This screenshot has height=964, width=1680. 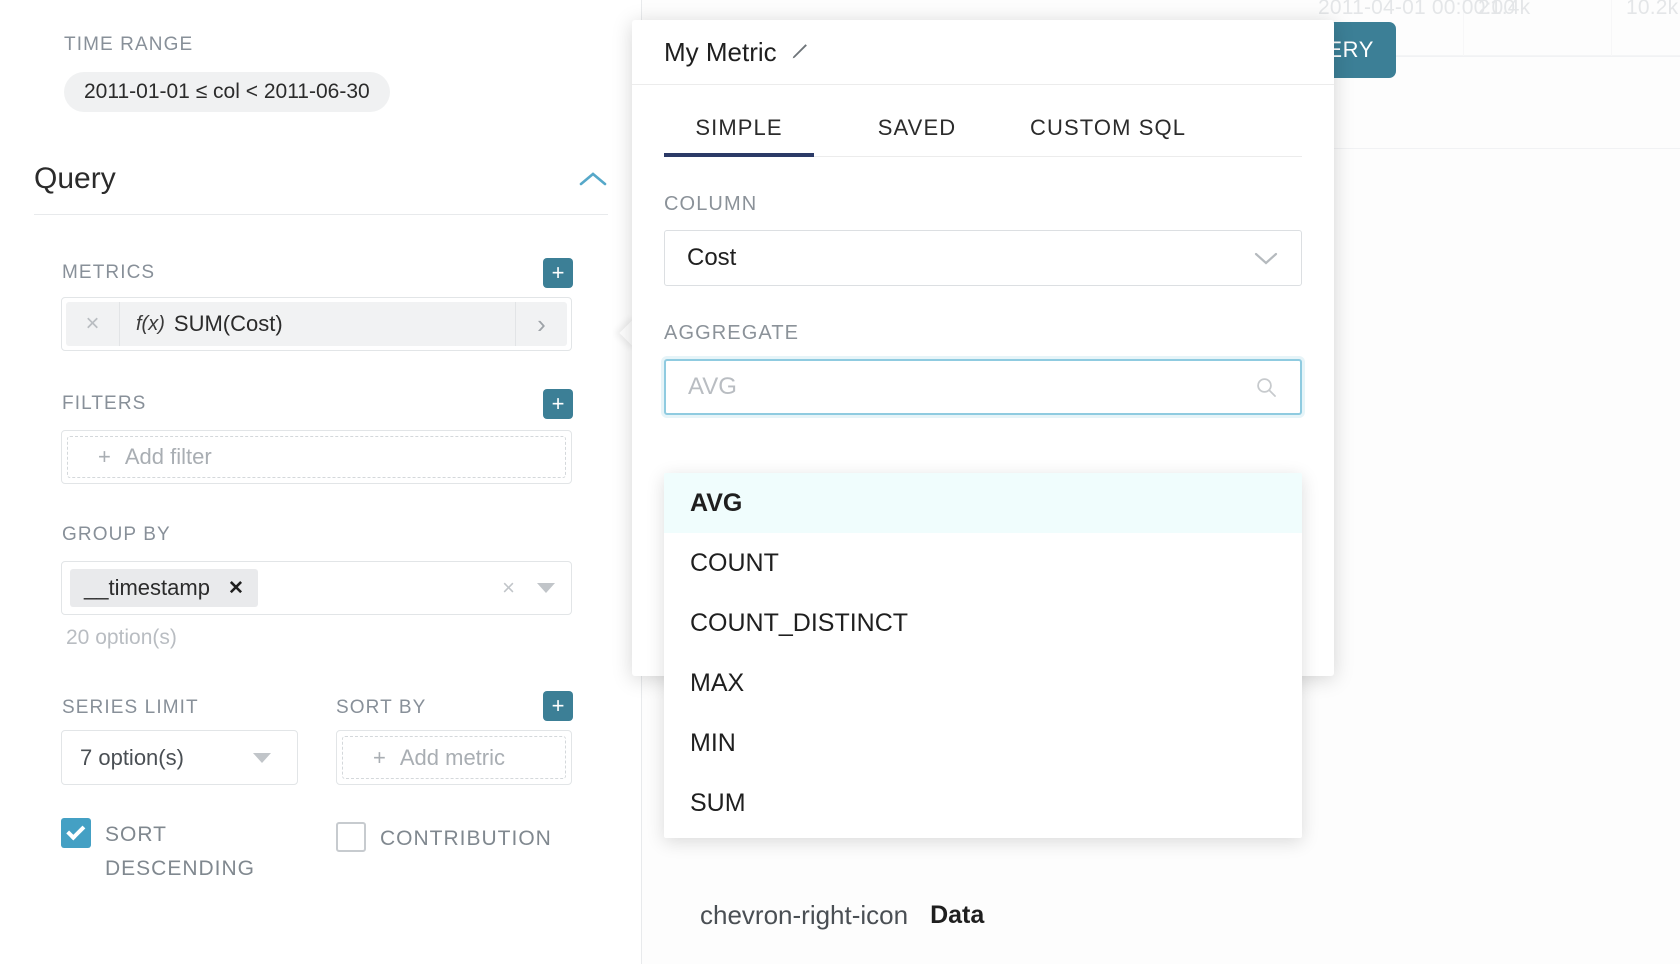 I want to click on contribution-label: CONTRIBUTION, so click(x=466, y=838).